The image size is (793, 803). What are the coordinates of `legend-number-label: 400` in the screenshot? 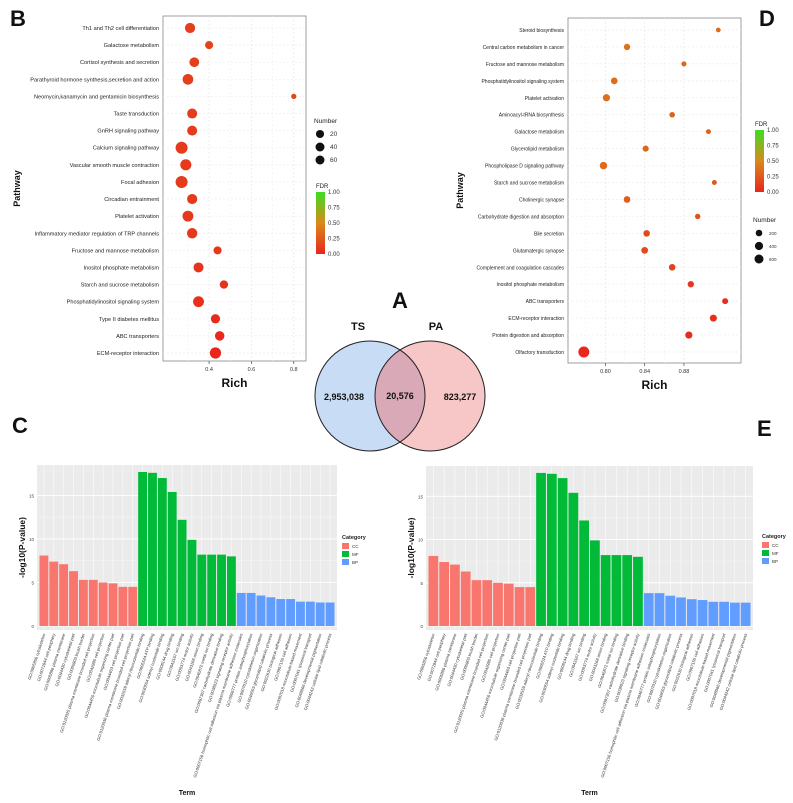 It's located at (773, 246).